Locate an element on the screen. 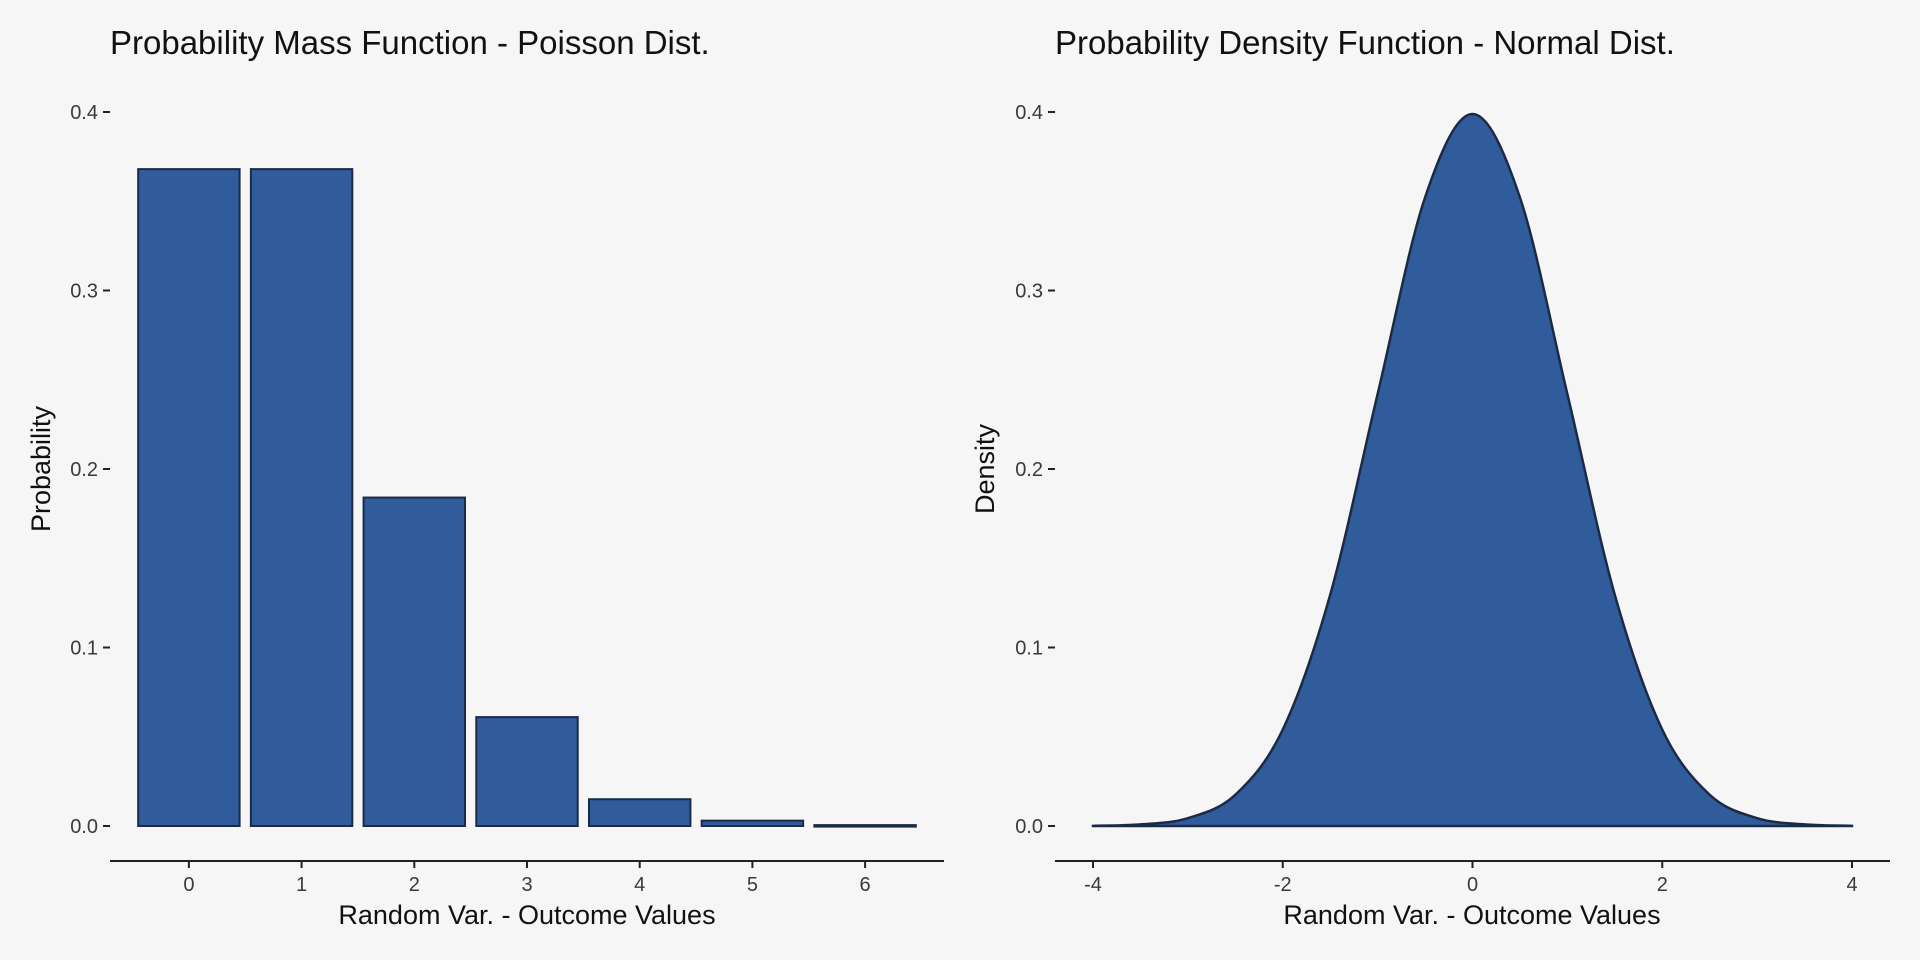 This screenshot has width=1920, height=960. normal-y-tick-label: 0.3 is located at coordinates (1029, 292).